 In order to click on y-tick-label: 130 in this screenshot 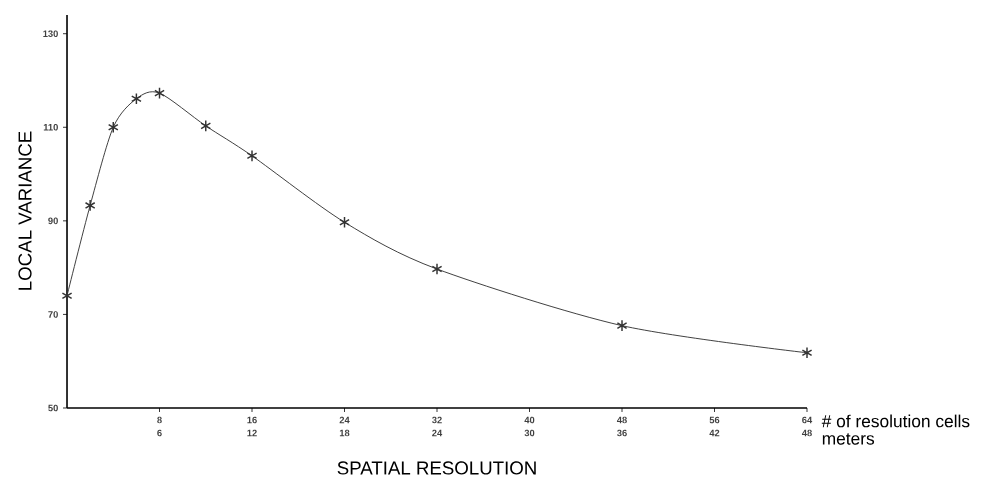, I will do `click(50, 34)`.